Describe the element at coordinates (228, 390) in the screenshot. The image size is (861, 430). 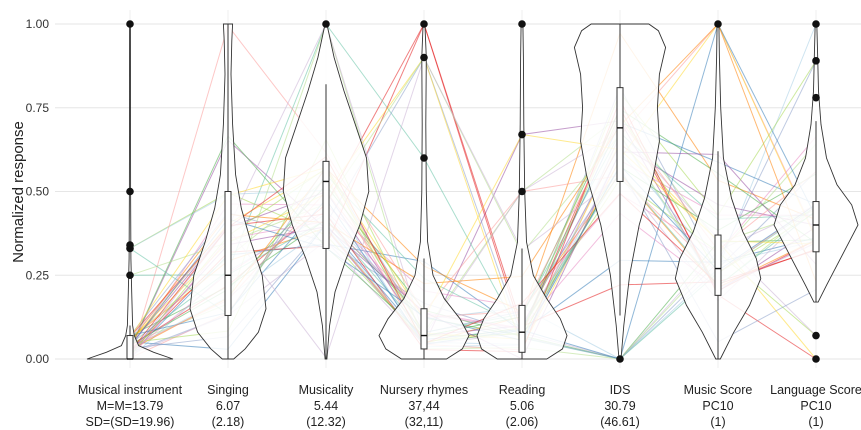
I see `x-label-1-1: Singing` at that location.